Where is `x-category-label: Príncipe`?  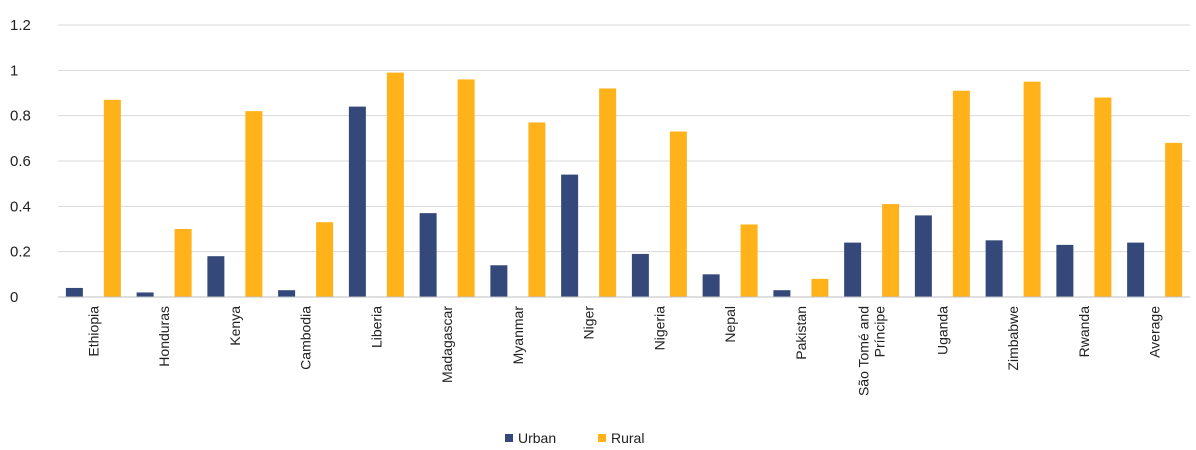
x-category-label: Príncipe is located at coordinates (880, 332).